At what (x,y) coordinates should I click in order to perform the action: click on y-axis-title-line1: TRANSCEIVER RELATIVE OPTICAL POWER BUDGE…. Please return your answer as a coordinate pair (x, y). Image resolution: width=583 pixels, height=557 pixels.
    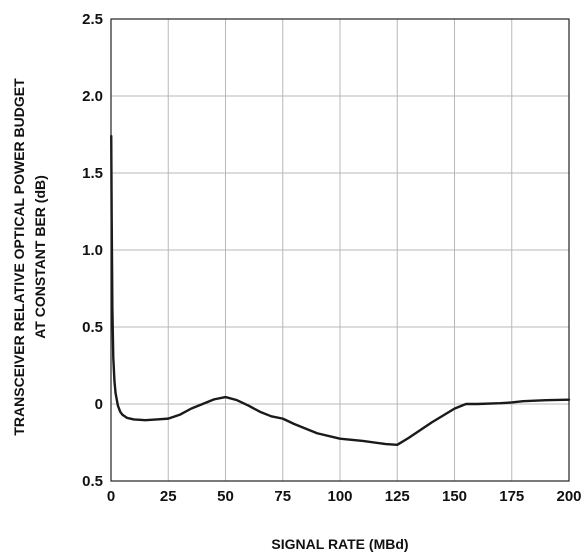
    Looking at the image, I should click on (19, 257).